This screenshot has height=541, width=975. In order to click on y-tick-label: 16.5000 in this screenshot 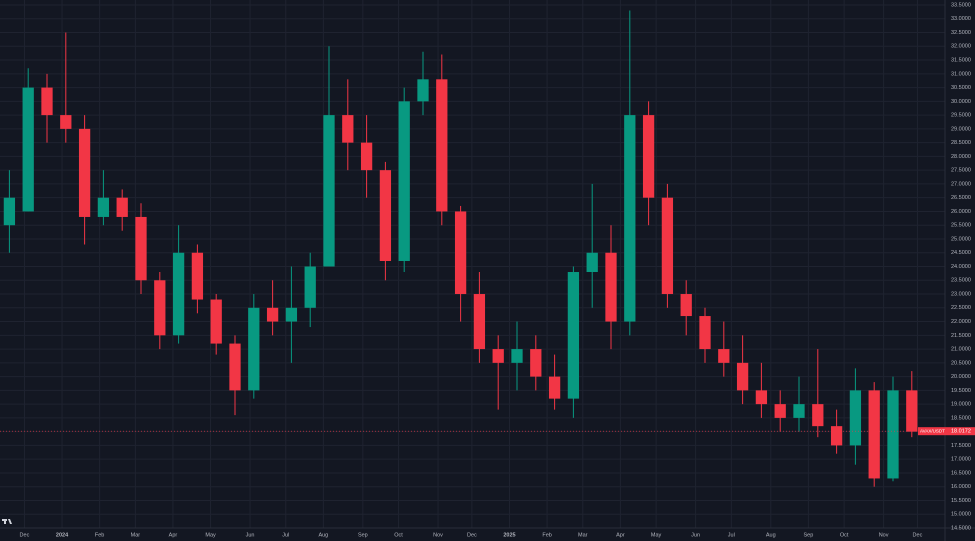, I will do `click(961, 473)`.